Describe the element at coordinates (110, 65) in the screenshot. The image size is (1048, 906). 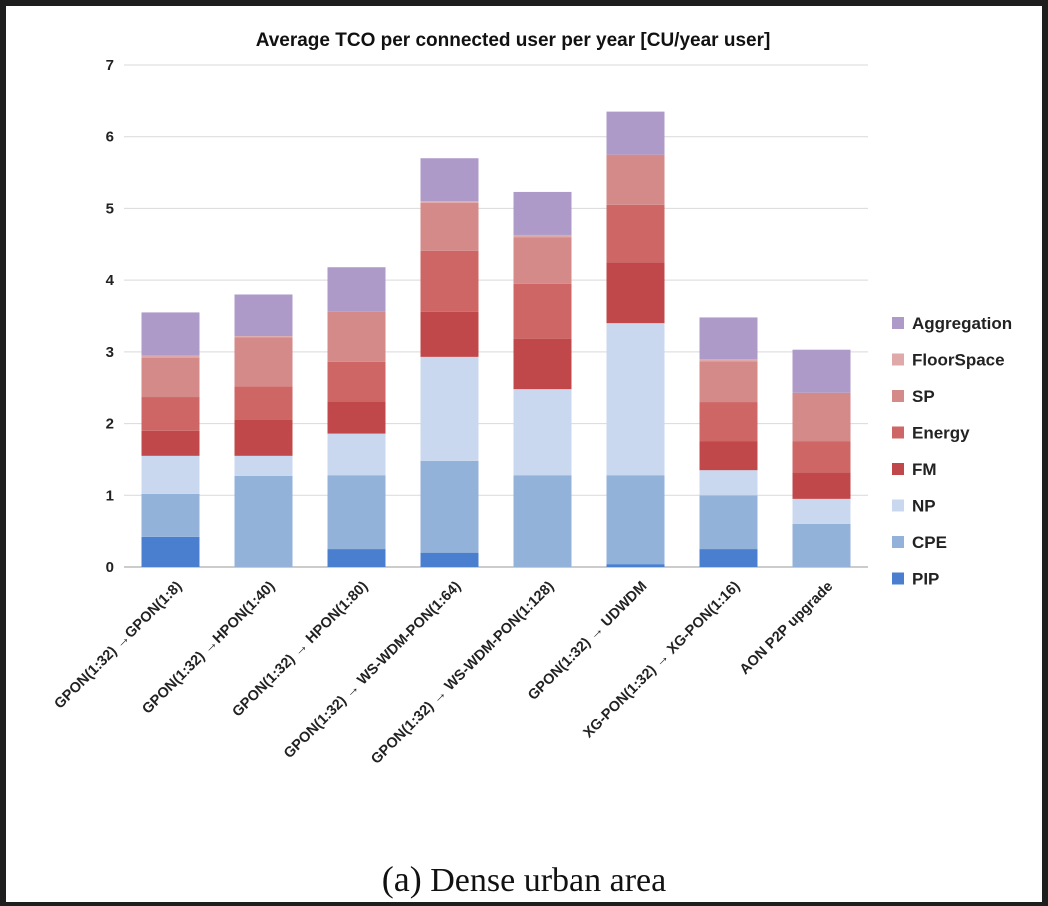
I see `y-tick-label: 7` at that location.